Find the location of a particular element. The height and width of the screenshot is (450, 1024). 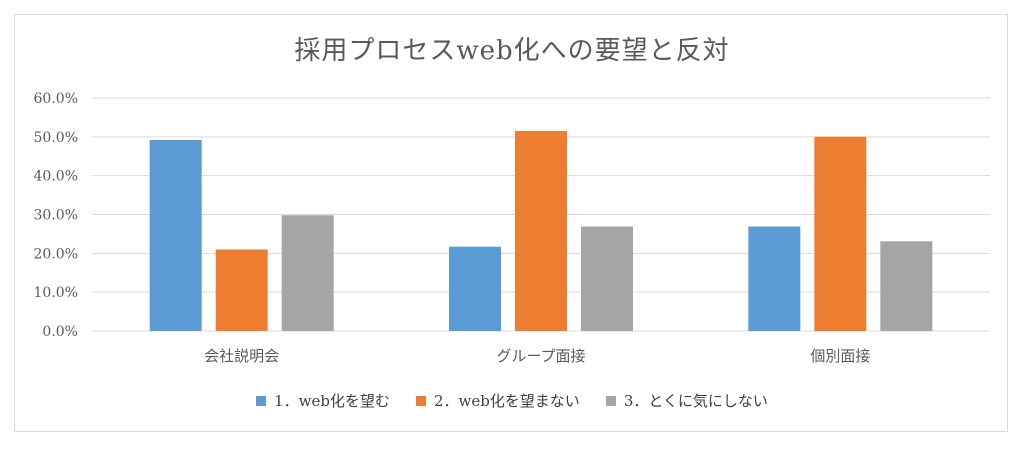

legend-label: 3．とくに気にしない is located at coordinates (695, 401).